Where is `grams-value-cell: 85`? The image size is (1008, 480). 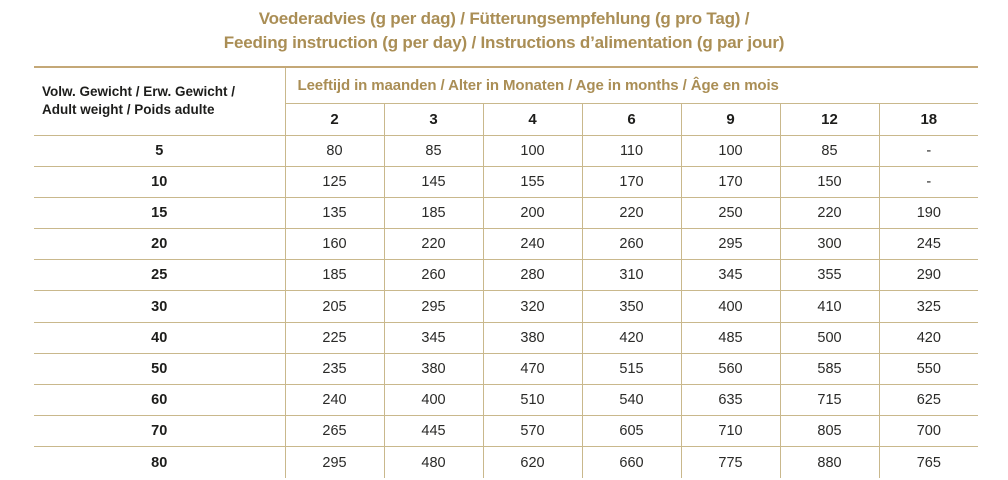
grams-value-cell: 85 is located at coordinates (829, 151).